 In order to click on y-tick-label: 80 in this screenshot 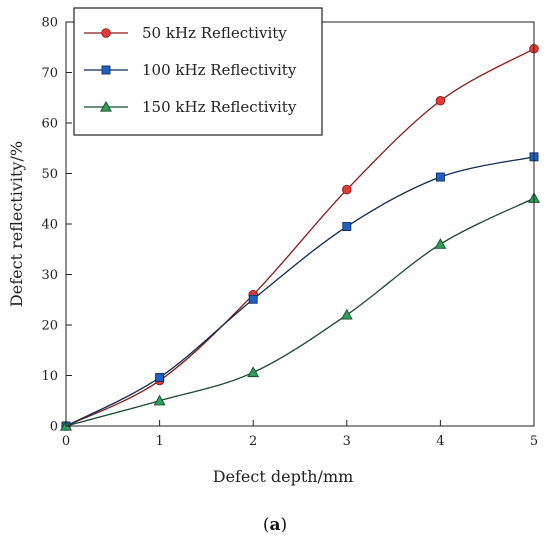, I will do `click(49, 23)`.